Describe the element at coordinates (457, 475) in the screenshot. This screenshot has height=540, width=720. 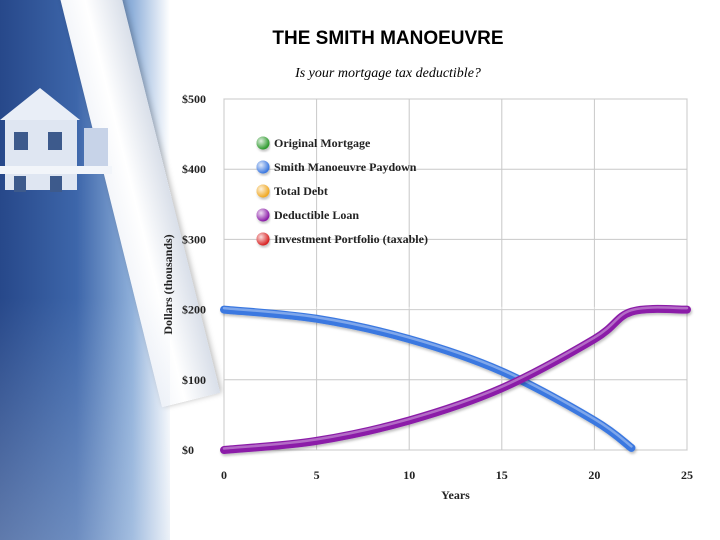
I see `x-axis-ticks: 0 5 10 15 20 25` at that location.